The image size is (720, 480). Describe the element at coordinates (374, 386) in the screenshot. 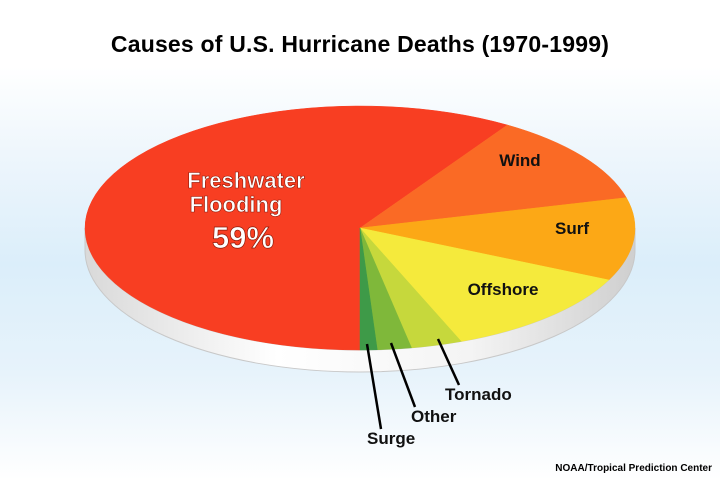

I see `leader-line-surge` at that location.